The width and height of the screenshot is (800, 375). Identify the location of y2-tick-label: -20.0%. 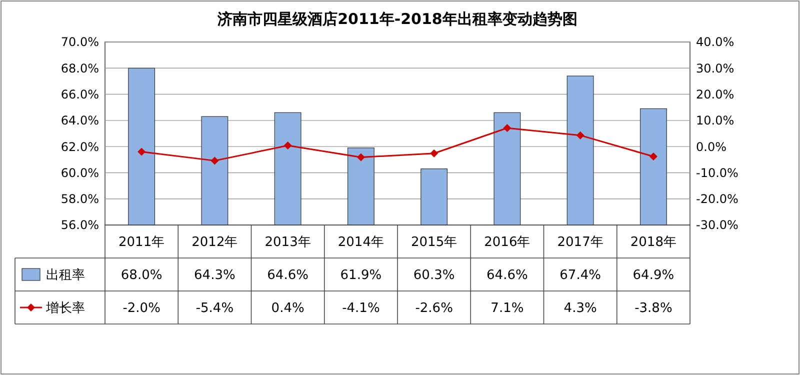
(717, 199).